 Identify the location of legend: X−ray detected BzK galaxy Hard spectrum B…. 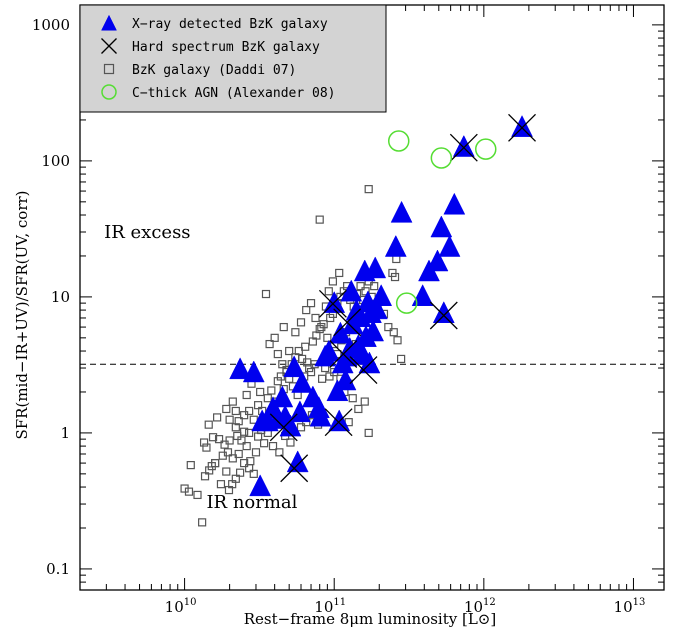
(233, 58).